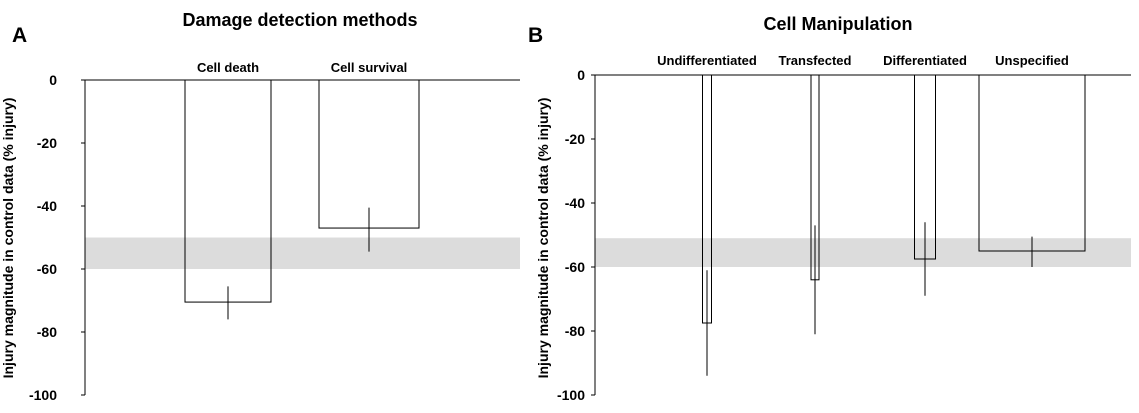  I want to click on category-label: Differentiated, so click(925, 60).